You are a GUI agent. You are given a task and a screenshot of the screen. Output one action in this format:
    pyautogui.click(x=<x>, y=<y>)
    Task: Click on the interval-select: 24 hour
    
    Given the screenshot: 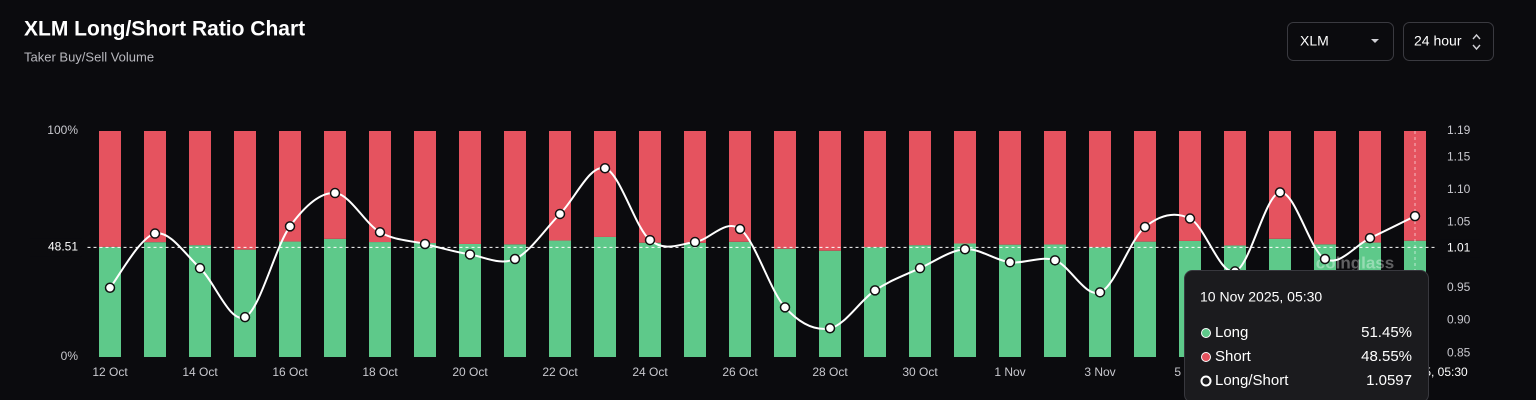 What is the action you would take?
    pyautogui.click(x=1448, y=41)
    